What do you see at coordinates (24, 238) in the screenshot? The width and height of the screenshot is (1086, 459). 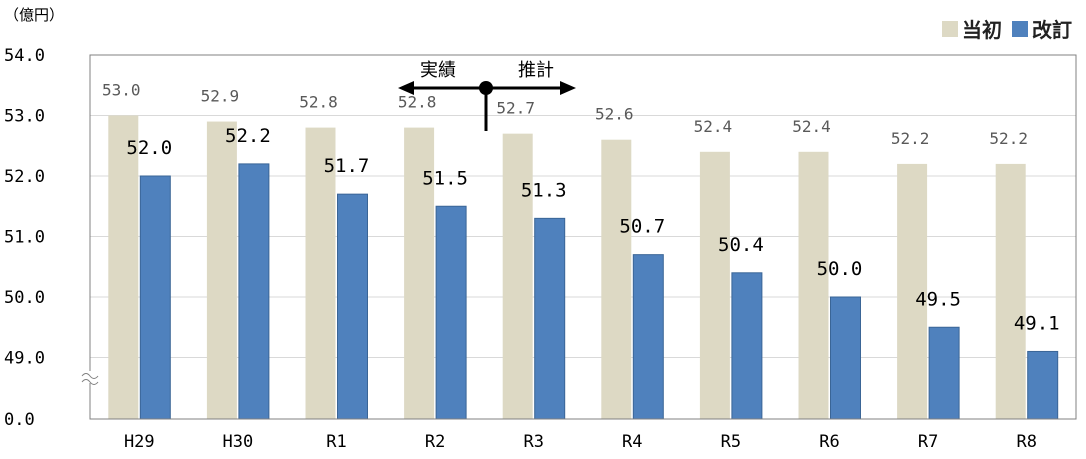 I see `y-tick-label: 51.0` at bounding box center [24, 238].